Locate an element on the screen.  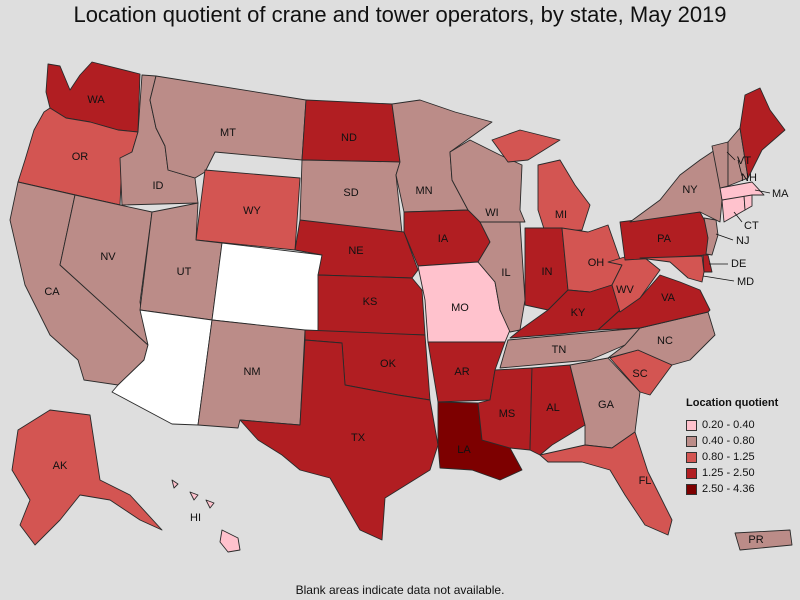
legend-item: 1.25 - 2.50 is located at coordinates (732, 473).